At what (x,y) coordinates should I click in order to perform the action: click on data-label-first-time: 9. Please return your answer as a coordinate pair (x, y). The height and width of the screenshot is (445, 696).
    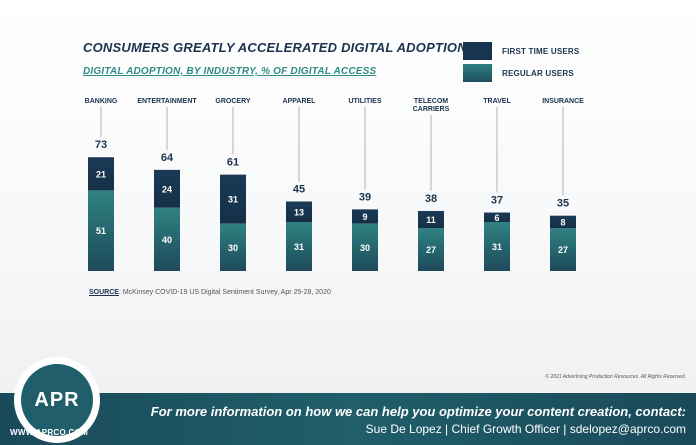
    Looking at the image, I should click on (364, 217).